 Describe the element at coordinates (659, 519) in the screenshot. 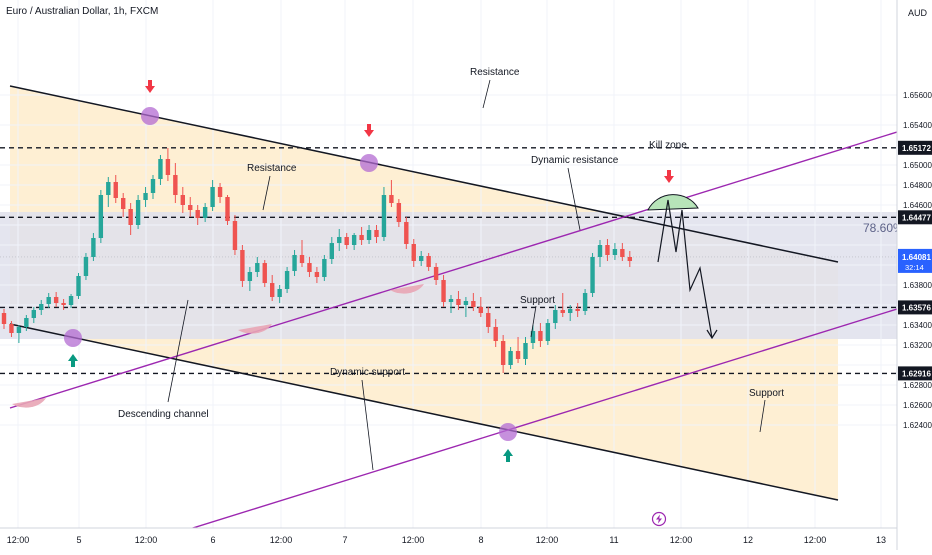

I see `lightning-icon` at that location.